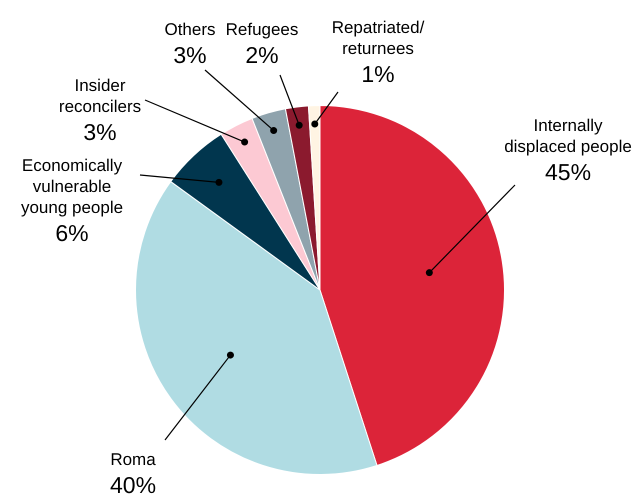 The width and height of the screenshot is (633, 497). What do you see at coordinates (568, 171) in the screenshot?
I see `data-label: 45%` at bounding box center [568, 171].